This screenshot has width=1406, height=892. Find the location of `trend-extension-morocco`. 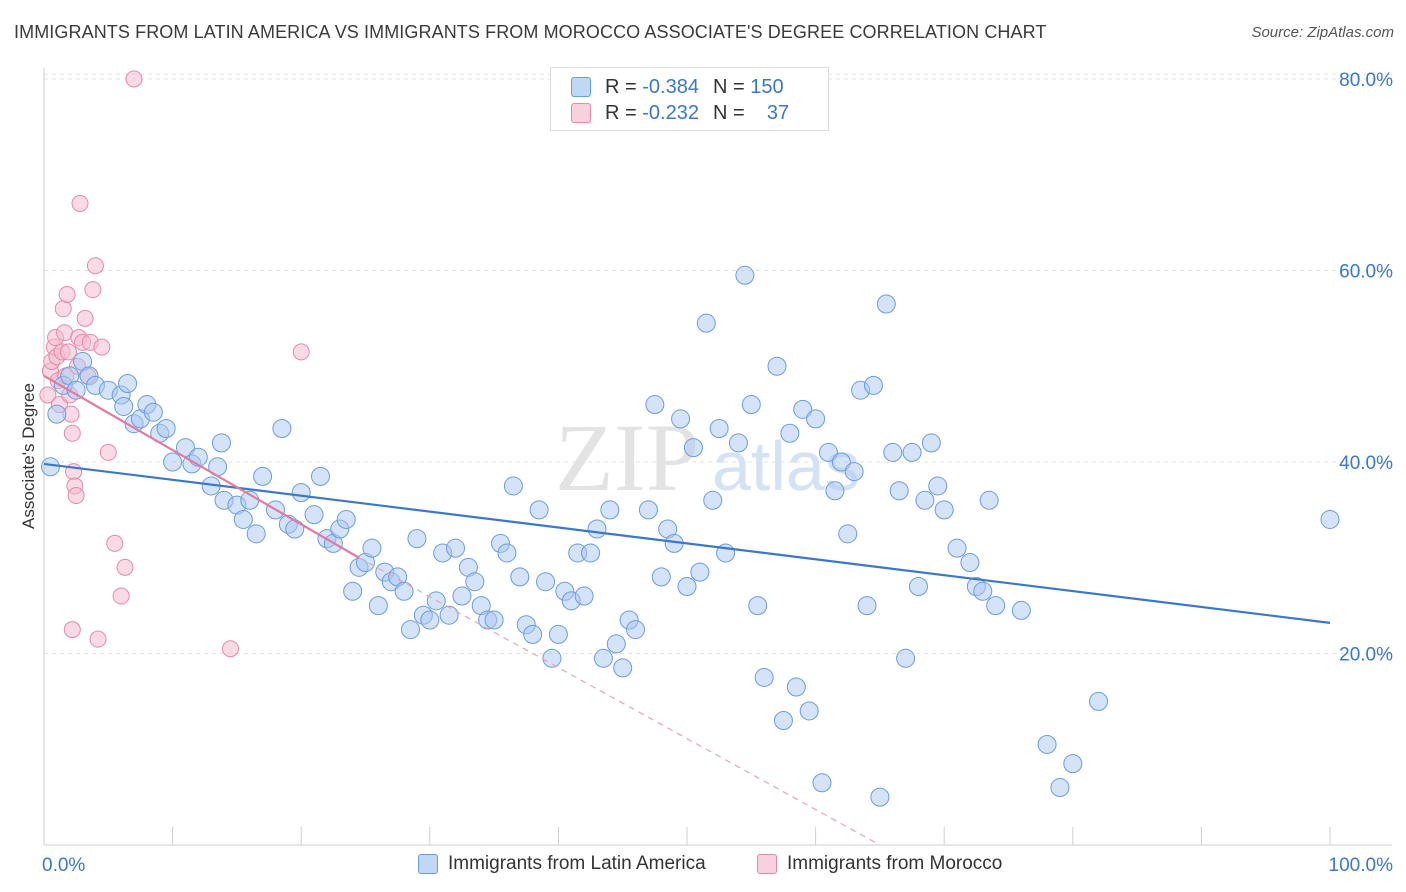

trend-extension-morocco is located at coordinates (619, 701).